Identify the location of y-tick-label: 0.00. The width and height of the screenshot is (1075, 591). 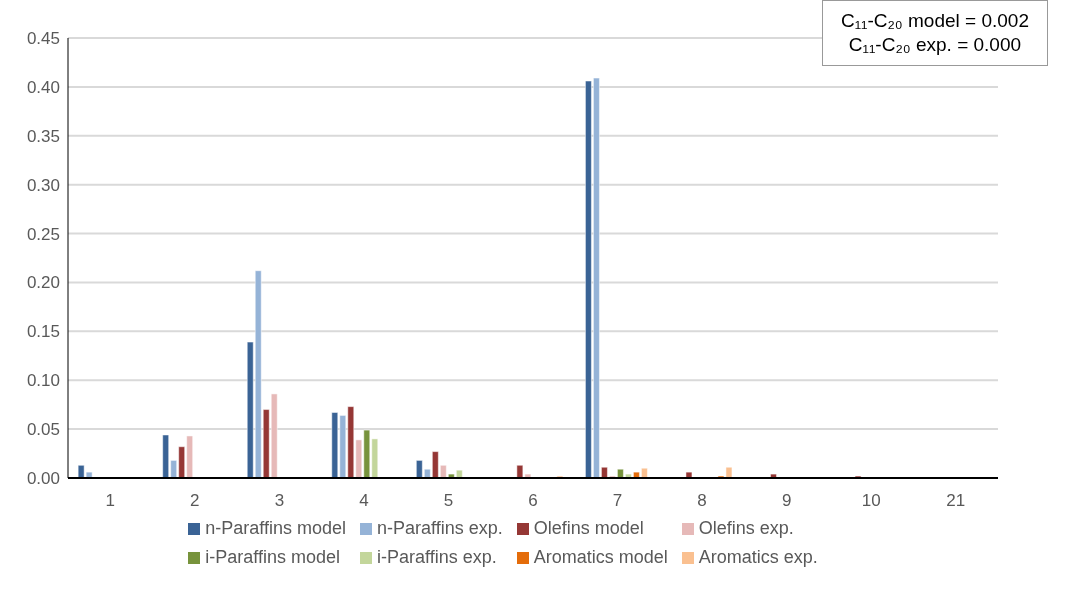
(43, 479).